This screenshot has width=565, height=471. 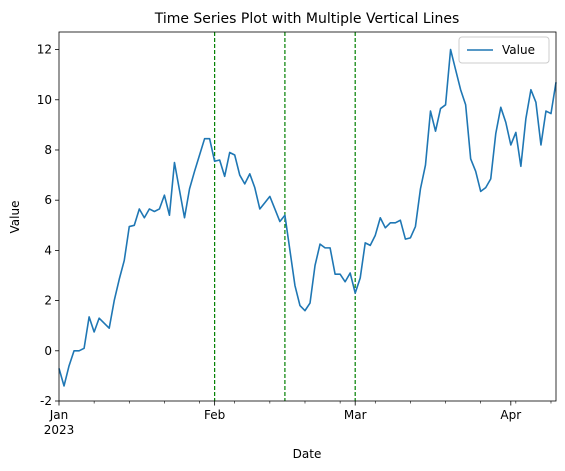 What do you see at coordinates (15, 217) in the screenshot?
I see `y-axis-label: Value` at bounding box center [15, 217].